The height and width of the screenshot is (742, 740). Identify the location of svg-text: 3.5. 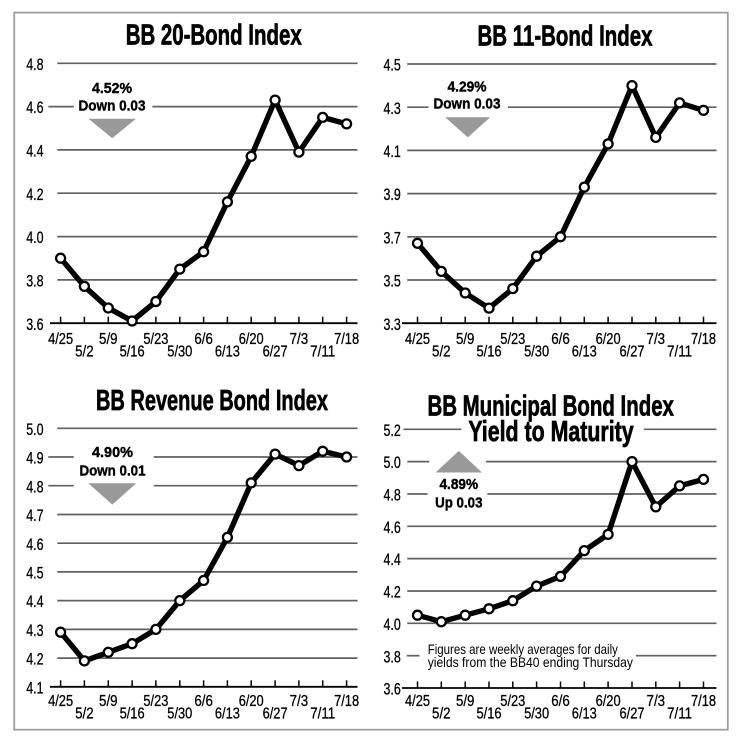
(392, 282).